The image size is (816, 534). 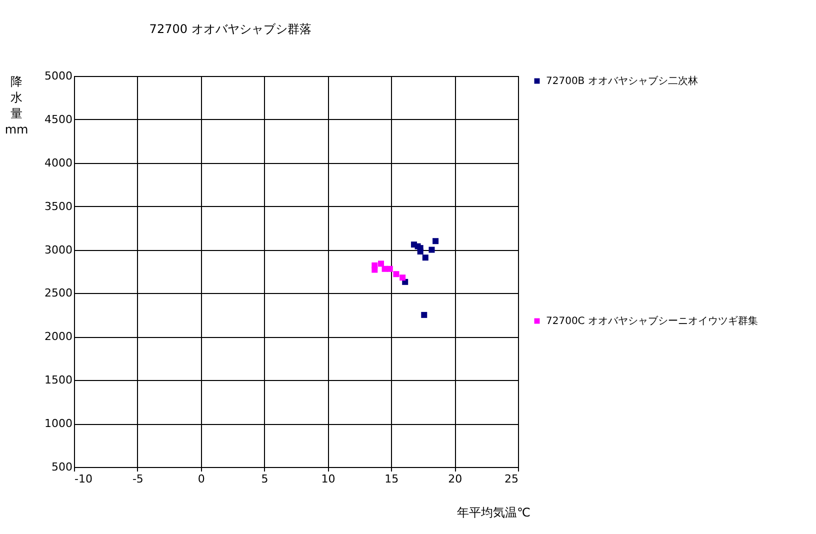 I want to click on x-tick-label: 10, so click(x=328, y=479).